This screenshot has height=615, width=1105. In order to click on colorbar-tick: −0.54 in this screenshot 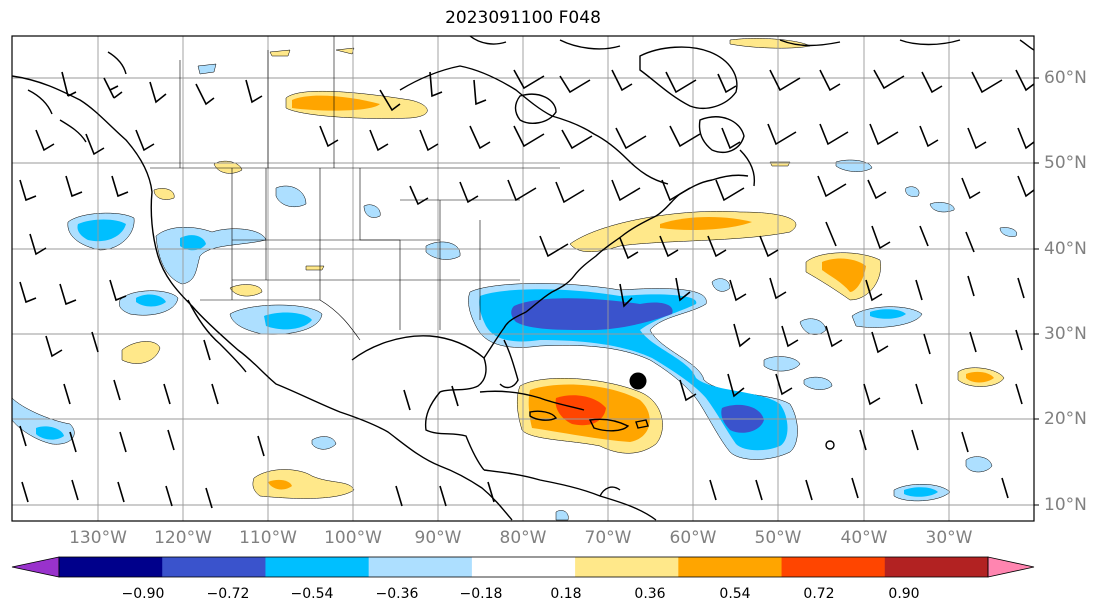, I will do `click(312, 594)`.